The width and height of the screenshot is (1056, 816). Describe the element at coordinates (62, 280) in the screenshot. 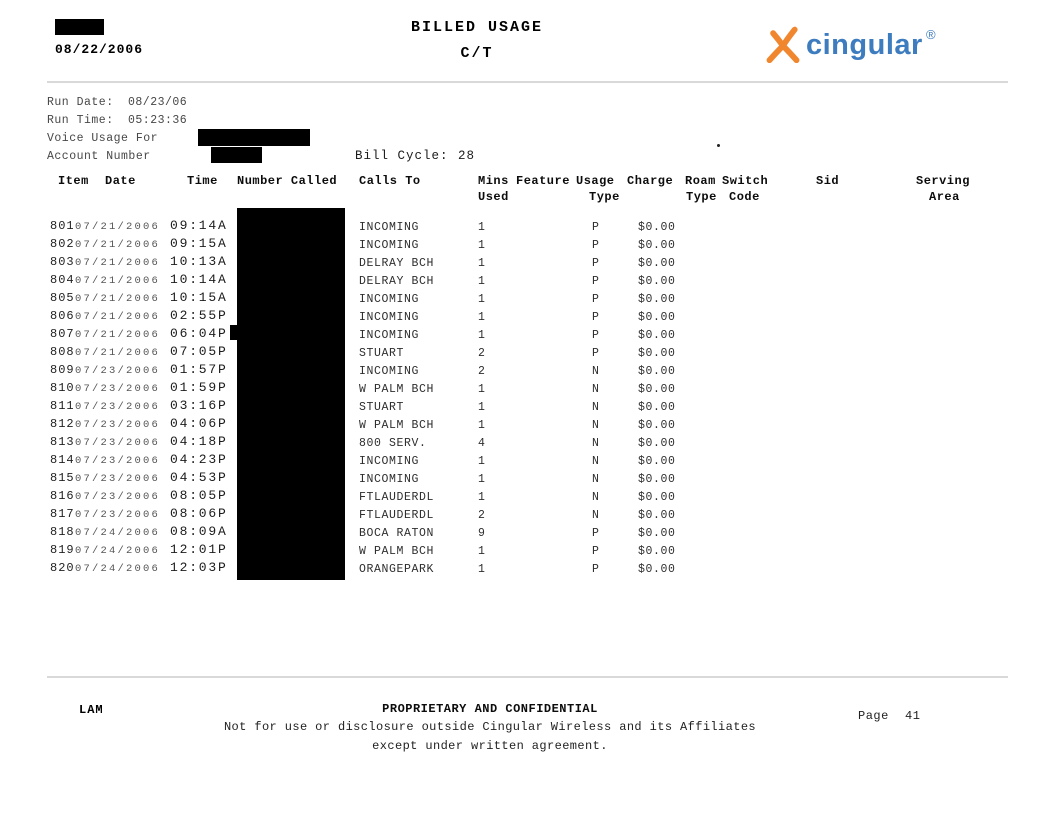

I see `cell-item: 804` at that location.